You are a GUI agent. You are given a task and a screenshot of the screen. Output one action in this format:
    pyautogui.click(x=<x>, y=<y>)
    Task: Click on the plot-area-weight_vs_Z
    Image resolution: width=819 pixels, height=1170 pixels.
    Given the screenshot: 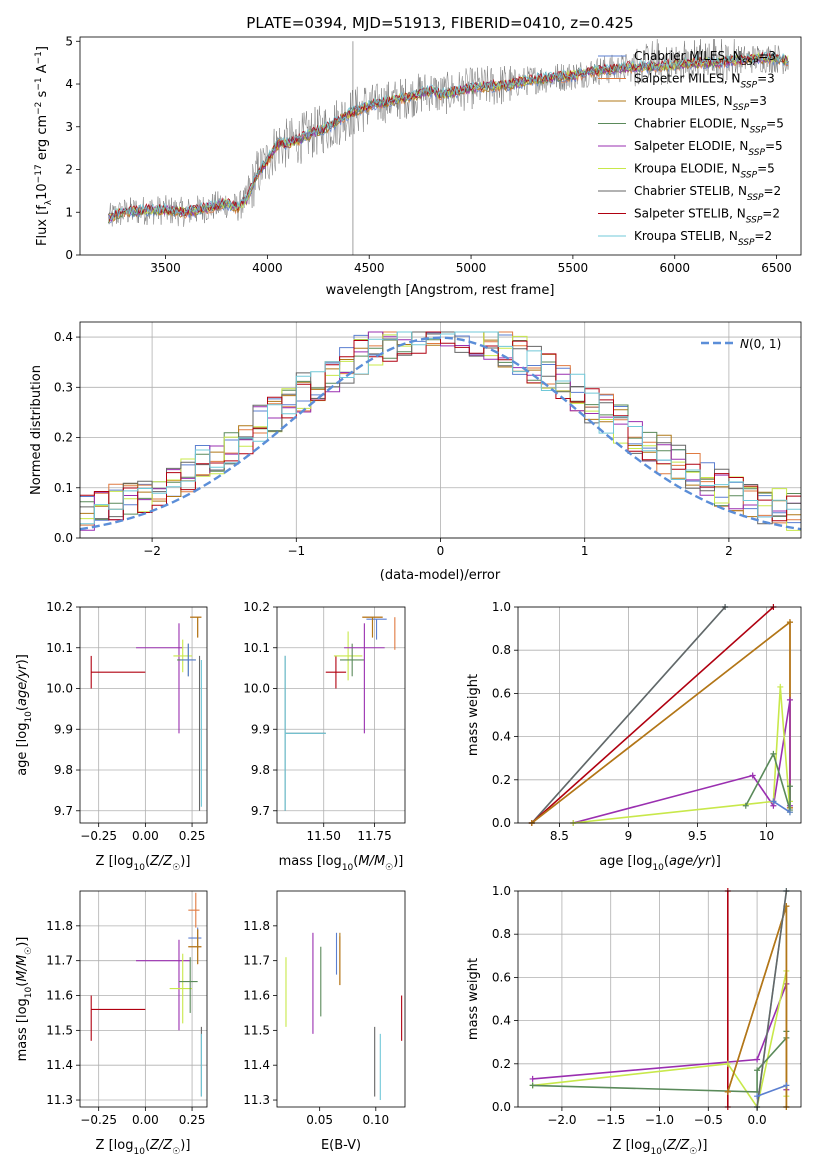 What is the action you would take?
    pyautogui.click(x=659, y=999)
    